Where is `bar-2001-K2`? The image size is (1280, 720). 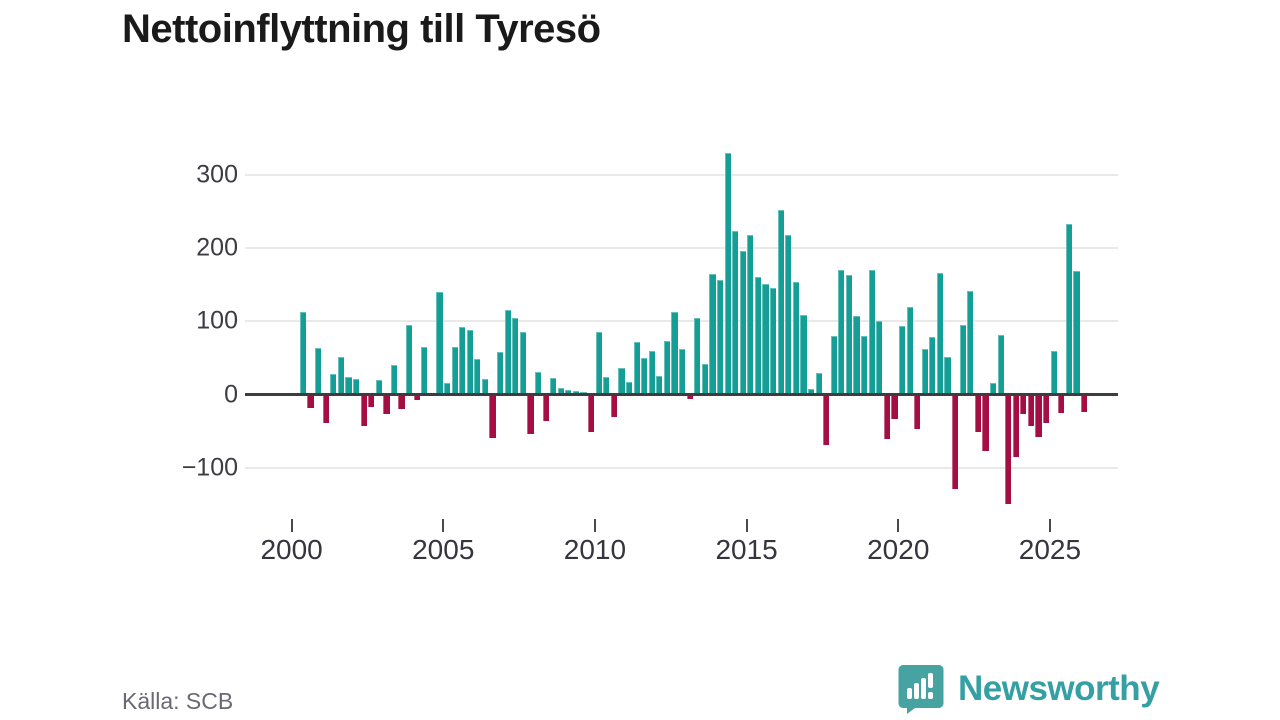 bar-2001-K2 is located at coordinates (333, 384).